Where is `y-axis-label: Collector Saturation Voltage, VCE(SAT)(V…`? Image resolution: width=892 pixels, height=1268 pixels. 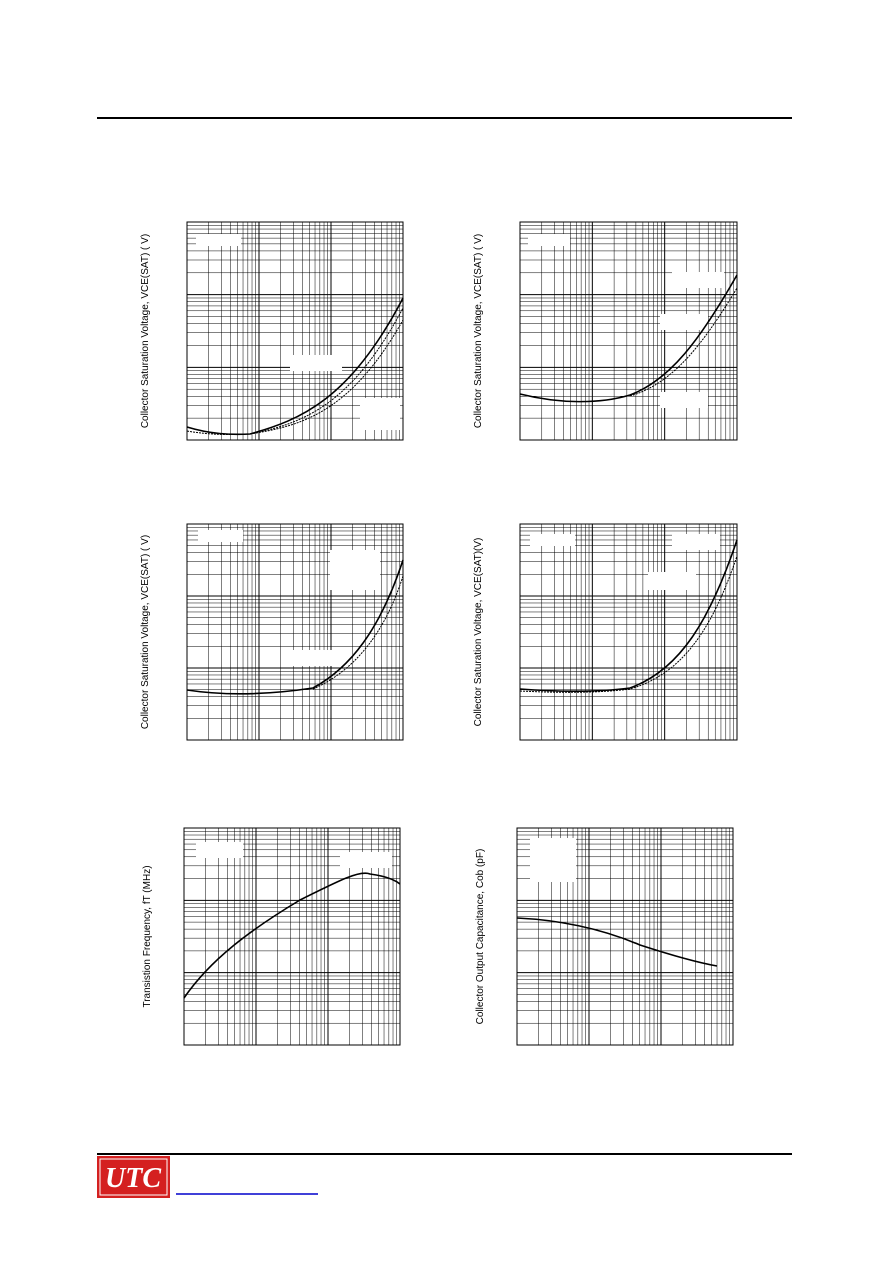
y-axis-label: Collector Saturation Voltage, VCE(SAT)(V… is located at coordinates (478, 632).